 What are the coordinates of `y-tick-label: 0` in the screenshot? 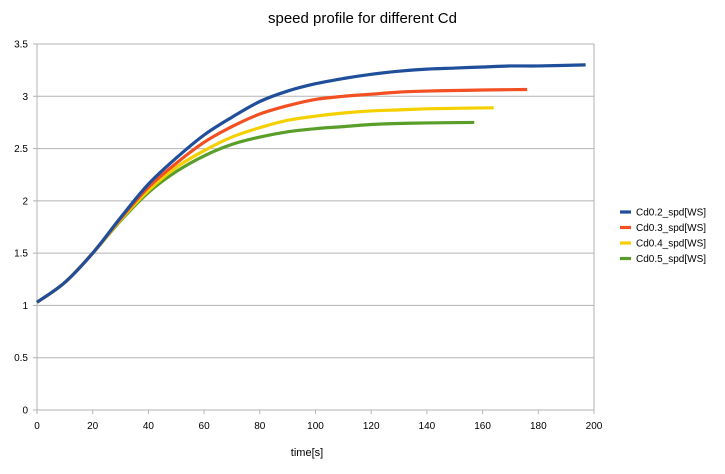 It's located at (25, 411).